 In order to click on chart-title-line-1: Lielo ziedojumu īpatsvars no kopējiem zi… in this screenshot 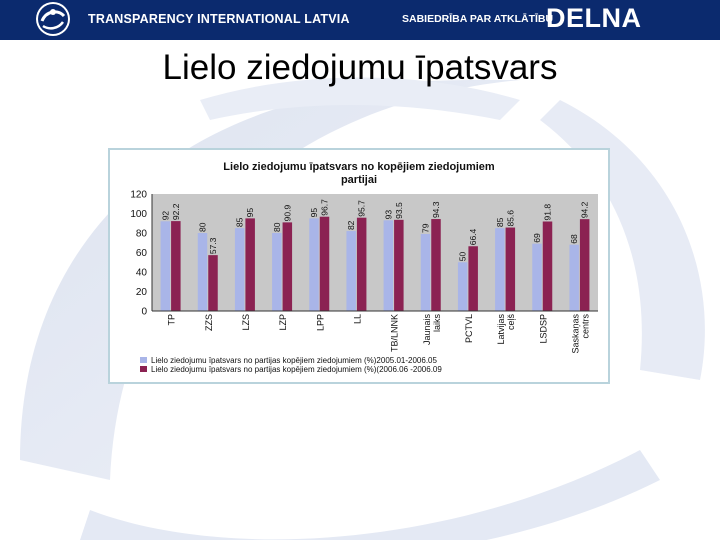, I will do `click(359, 167)`.